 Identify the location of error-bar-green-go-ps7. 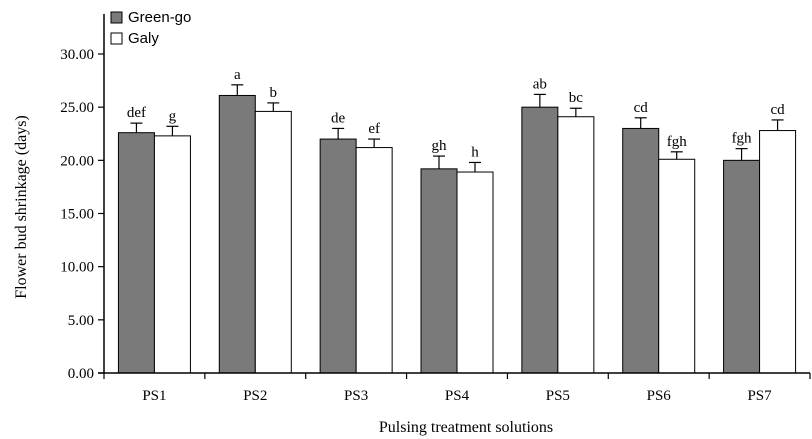
(741, 154).